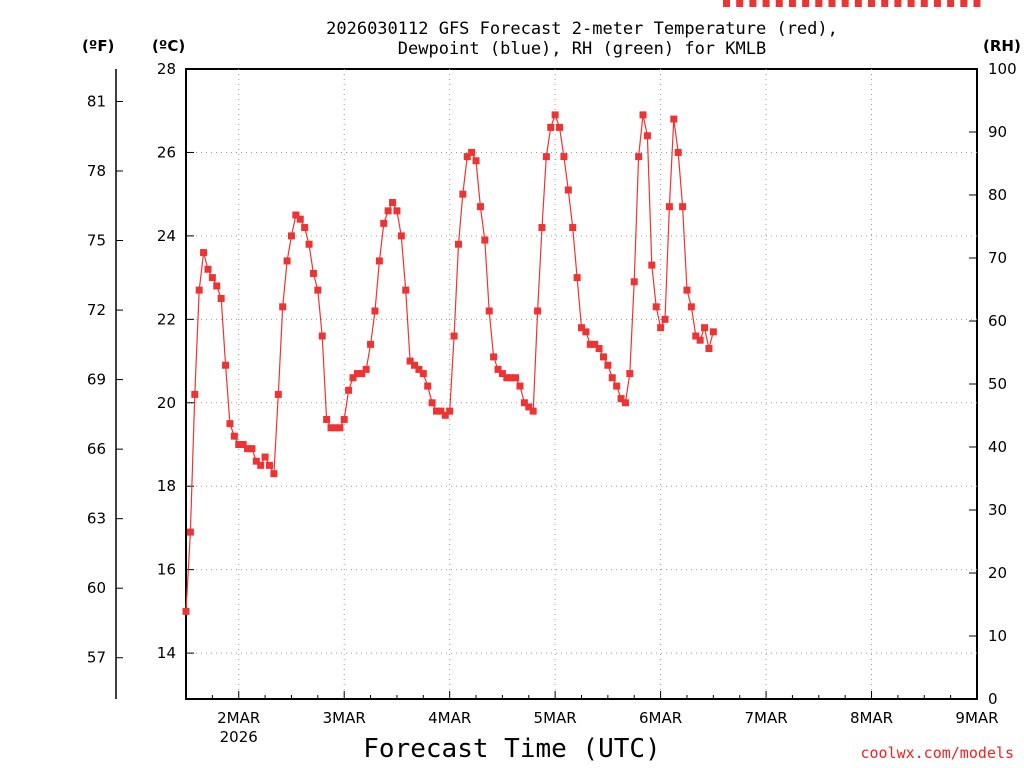 Image resolution: width=1024 pixels, height=768 pixels. Describe the element at coordinates (1002, 69) in the screenshot. I see `rh-tick-label: 100` at that location.